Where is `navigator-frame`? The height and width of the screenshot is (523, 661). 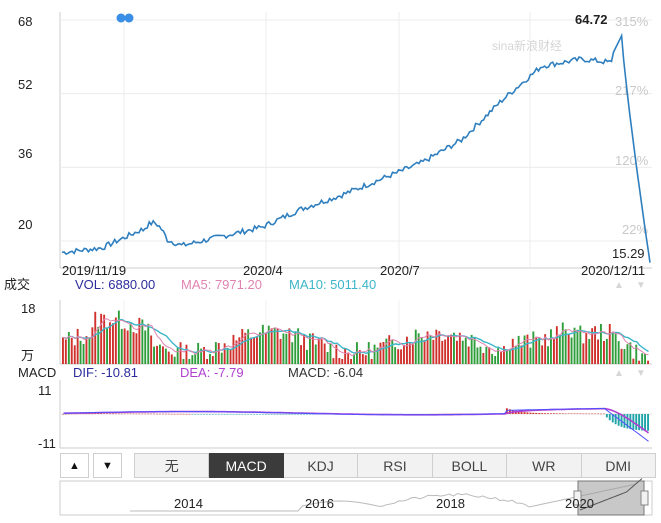
navigator-frame is located at coordinates (356, 498).